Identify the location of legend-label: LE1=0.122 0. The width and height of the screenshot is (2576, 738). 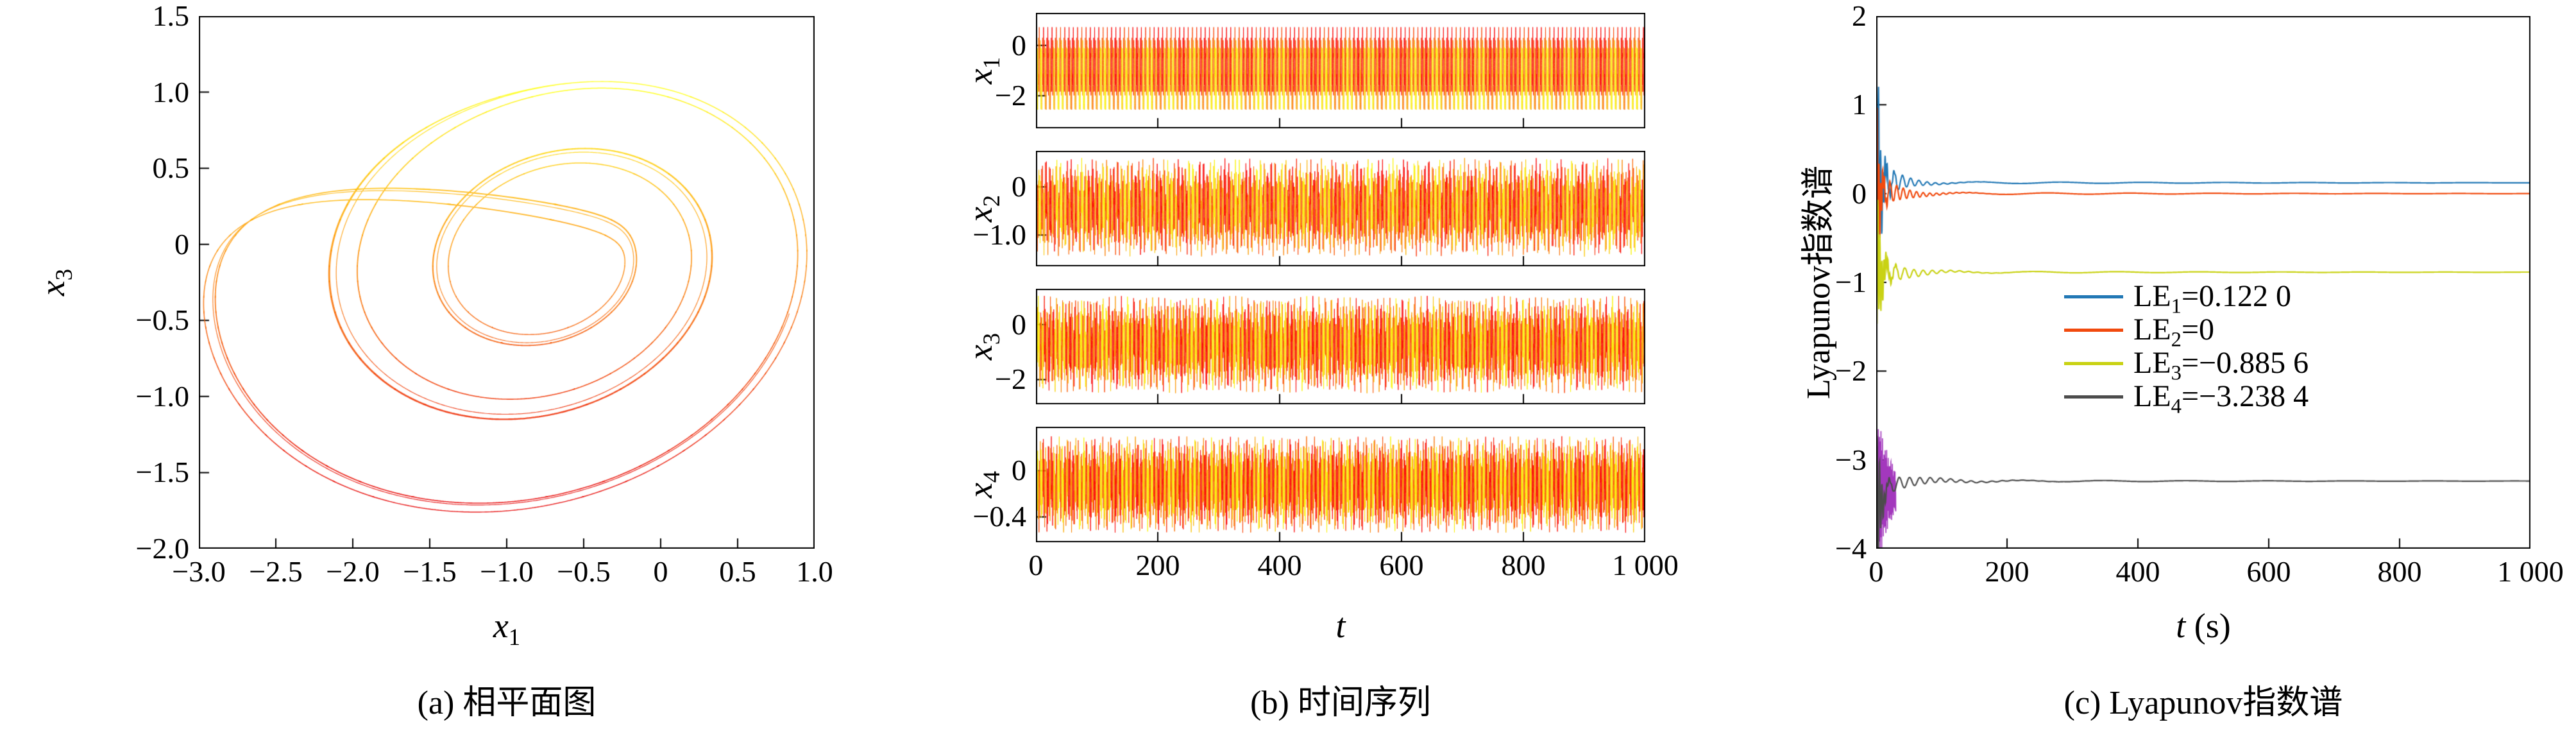
(2212, 298).